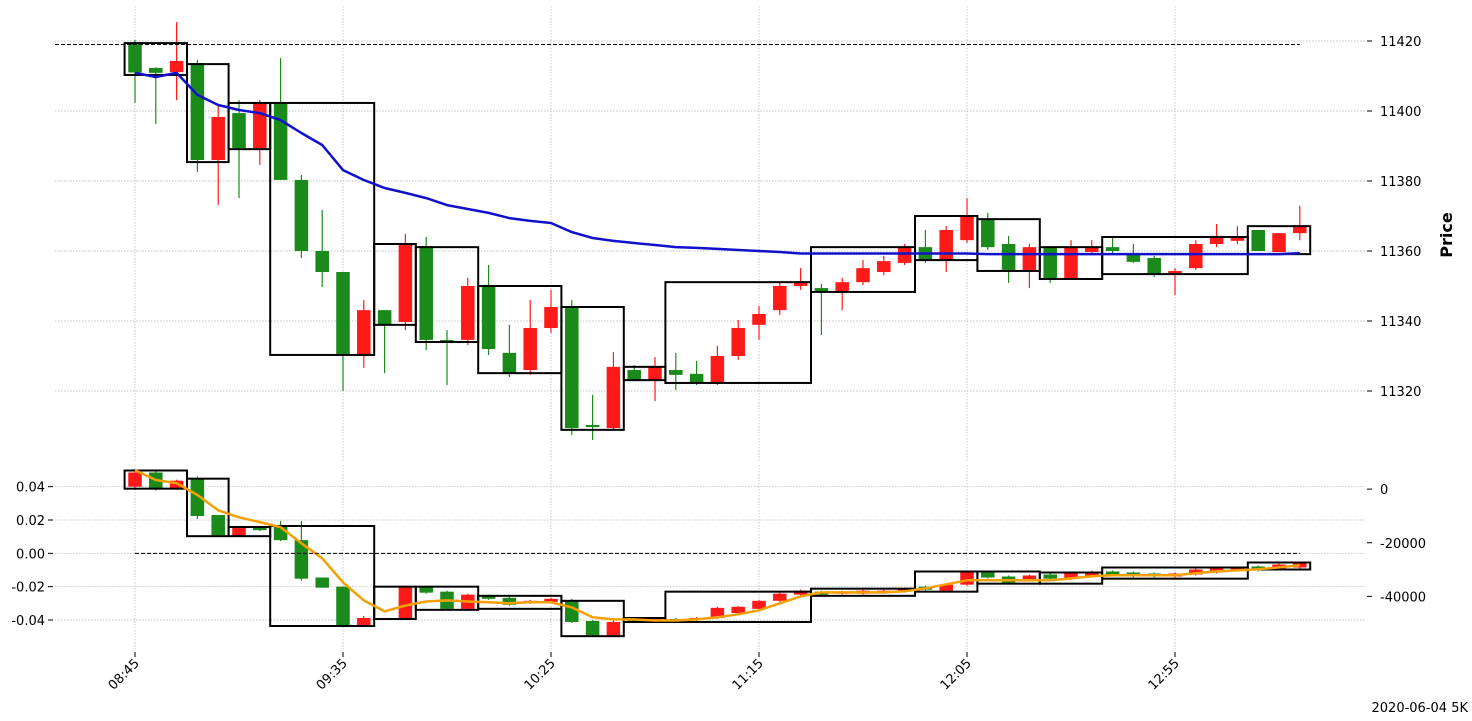 The height and width of the screenshot is (721, 1472). I want to click on y2-tick-label: -40000, so click(1403, 597).